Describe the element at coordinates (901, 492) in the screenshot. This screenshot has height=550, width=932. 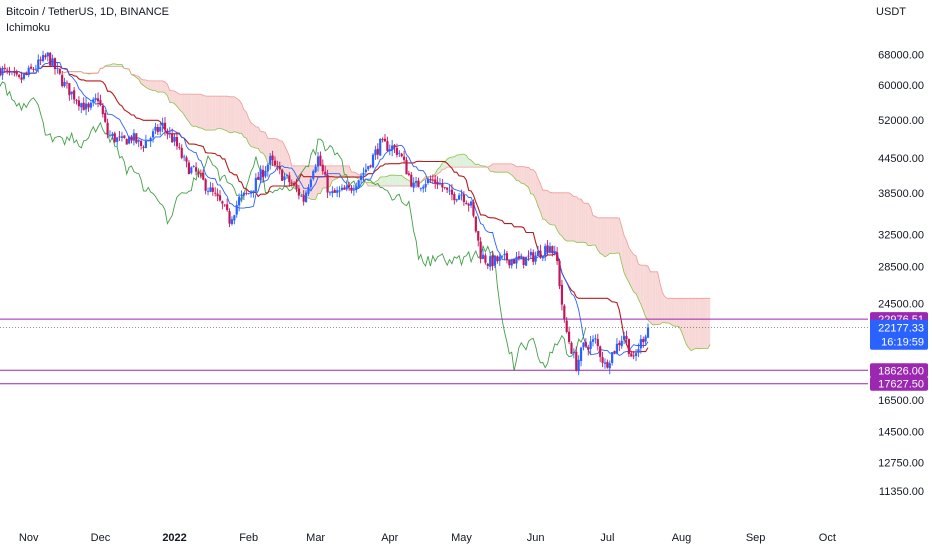
I see `price-tick-label: 11350.00` at that location.